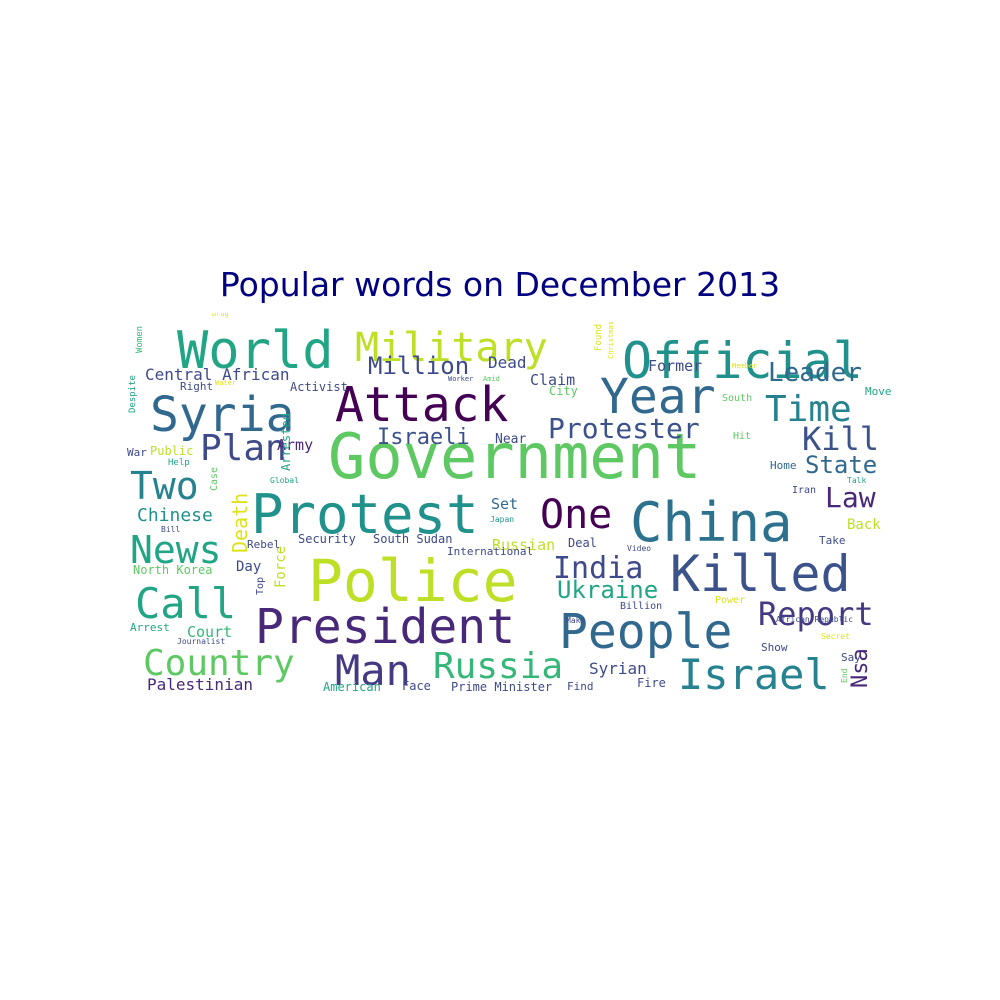 Image resolution: width=1000 pixels, height=1000 pixels. I want to click on word-country: Country, so click(219, 663).